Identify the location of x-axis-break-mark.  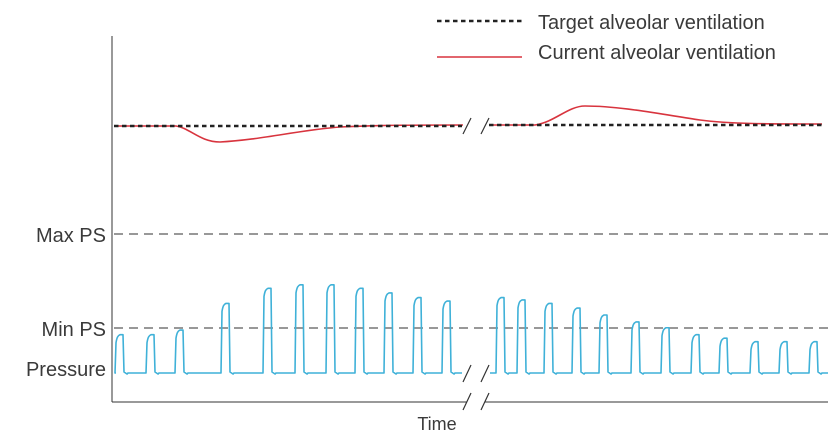
(476, 401).